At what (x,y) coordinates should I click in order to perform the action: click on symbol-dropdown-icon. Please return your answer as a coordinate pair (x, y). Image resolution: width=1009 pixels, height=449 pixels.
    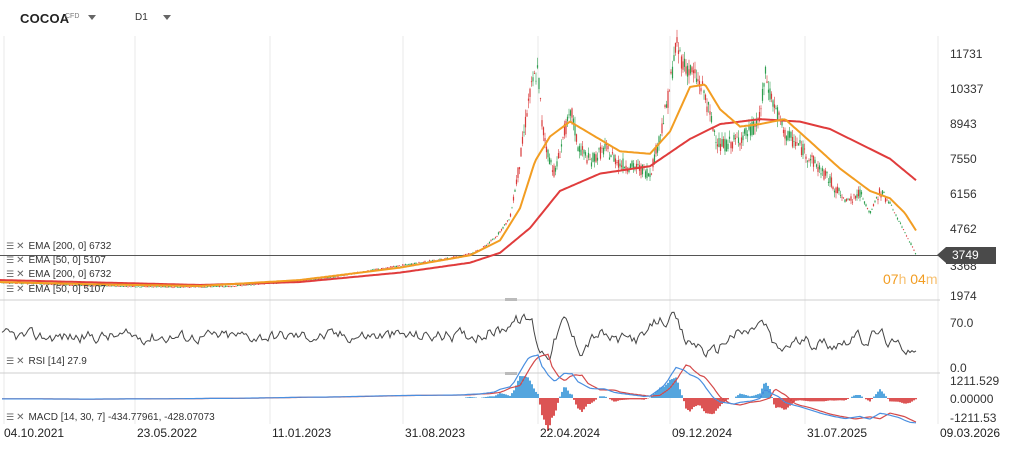
    Looking at the image, I should click on (92, 17).